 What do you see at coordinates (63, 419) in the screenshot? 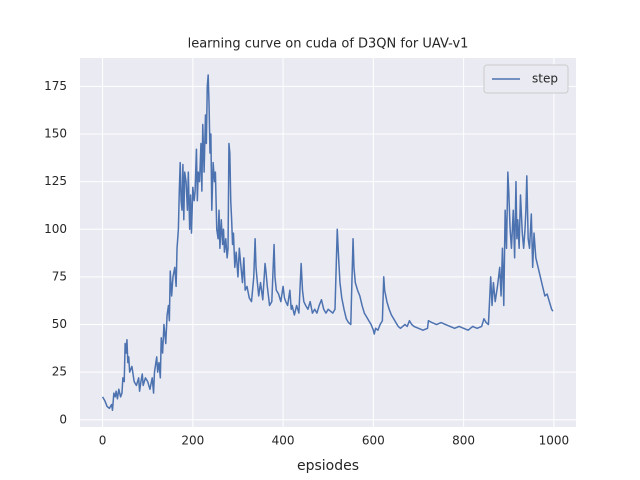
I see `y-tick-label: 0` at bounding box center [63, 419].